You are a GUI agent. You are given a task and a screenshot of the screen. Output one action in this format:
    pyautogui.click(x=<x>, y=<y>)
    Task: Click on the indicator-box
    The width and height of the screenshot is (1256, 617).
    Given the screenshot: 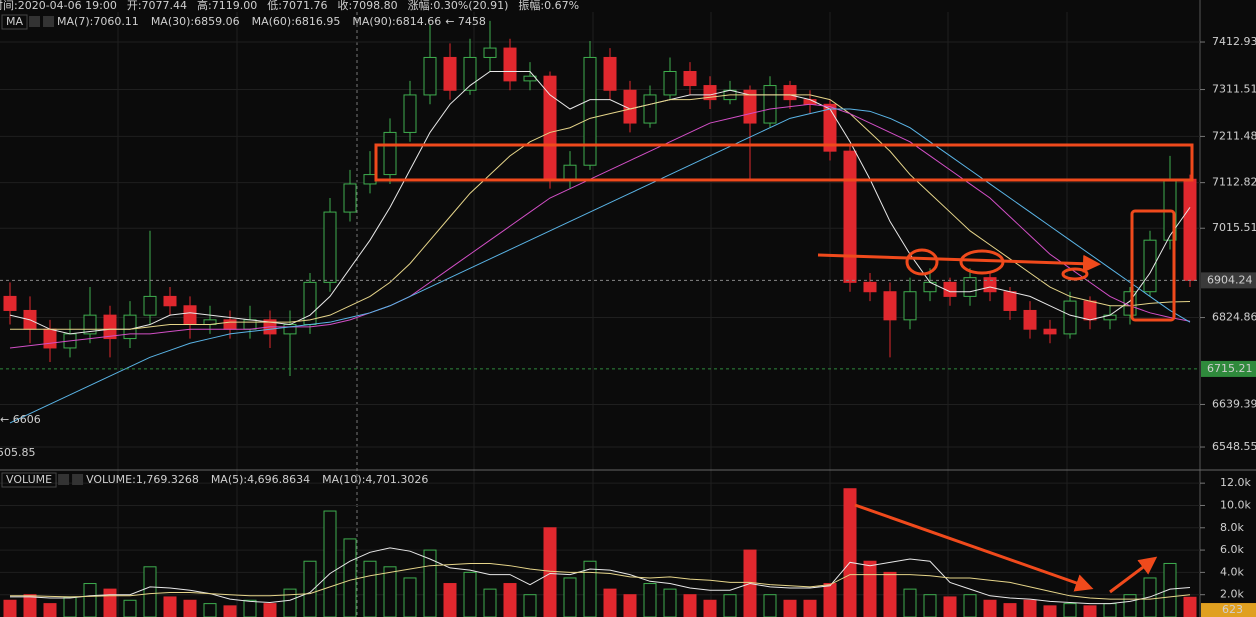 What is the action you would take?
    pyautogui.click(x=29, y=480)
    